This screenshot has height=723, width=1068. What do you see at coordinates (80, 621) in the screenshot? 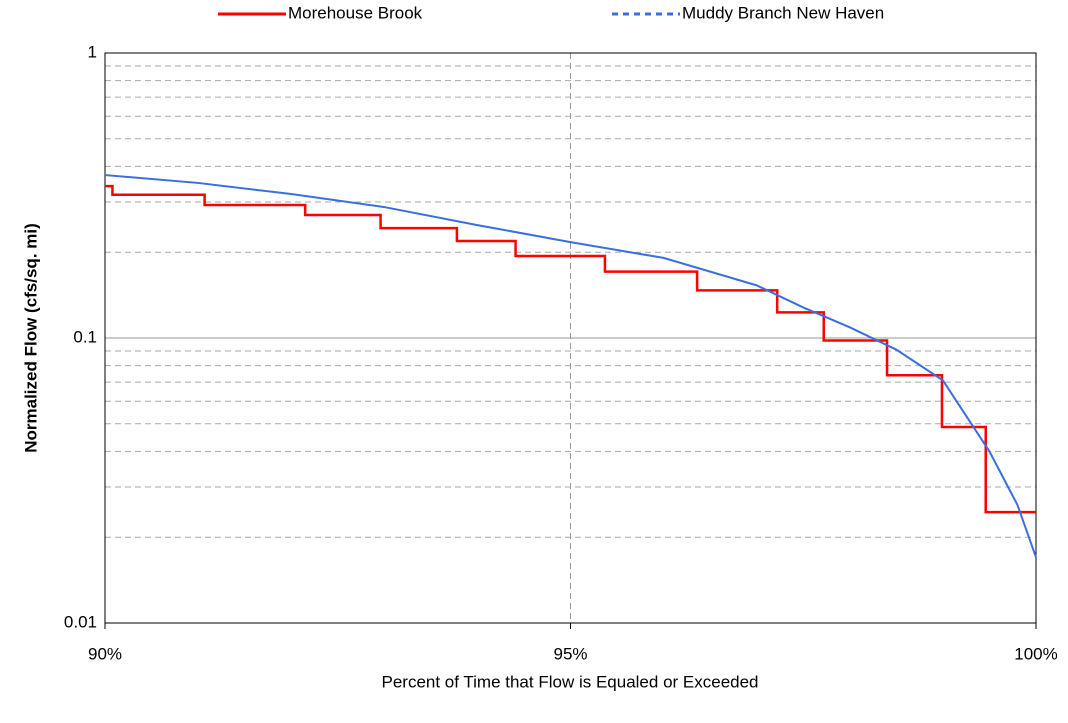
I see `y-tick-label: 0.01` at bounding box center [80, 621].